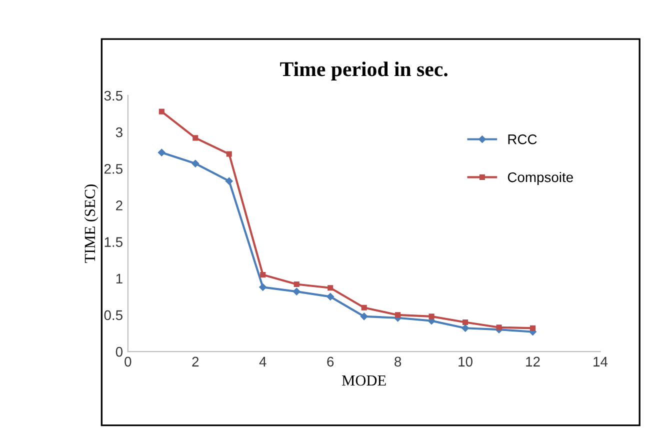 The image size is (656, 434). Describe the element at coordinates (128, 361) in the screenshot. I see `x-tick-label: 0` at that location.